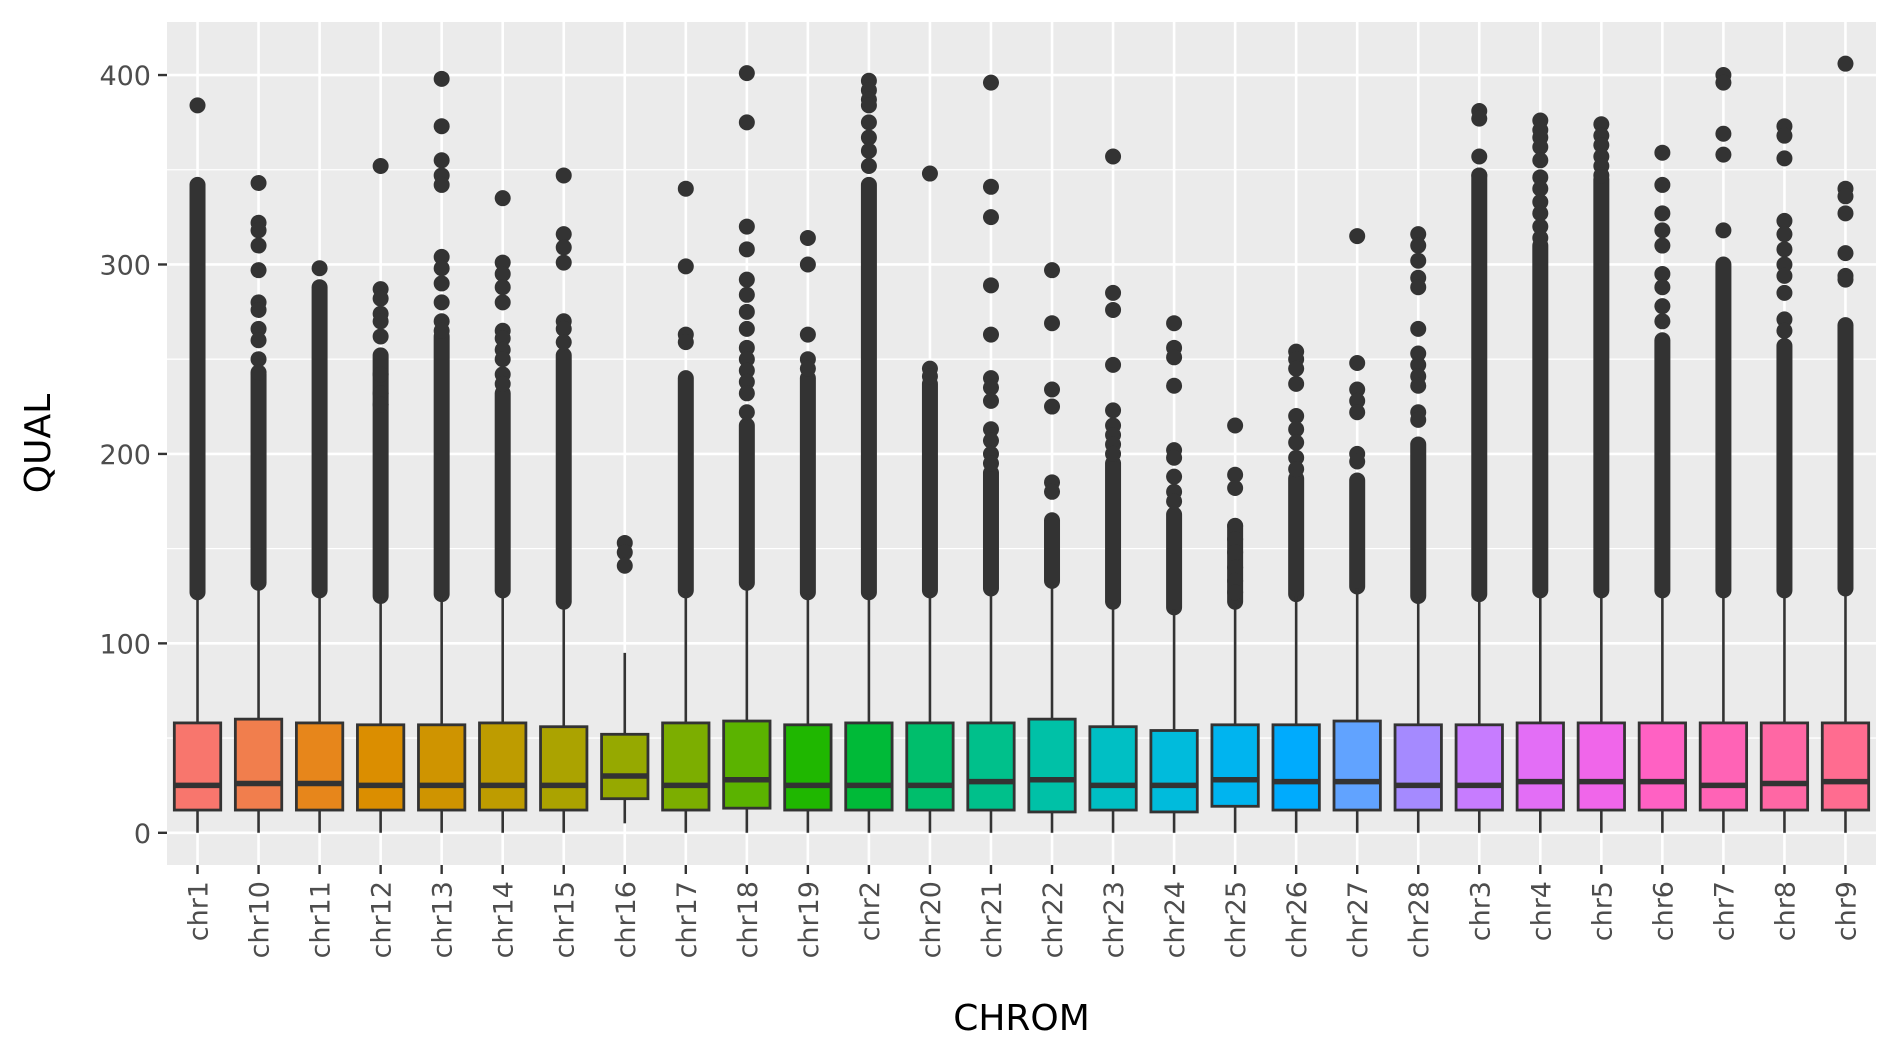  Describe the element at coordinates (1358, 919) in the screenshot. I see `x-tick-label: chr27` at that location.